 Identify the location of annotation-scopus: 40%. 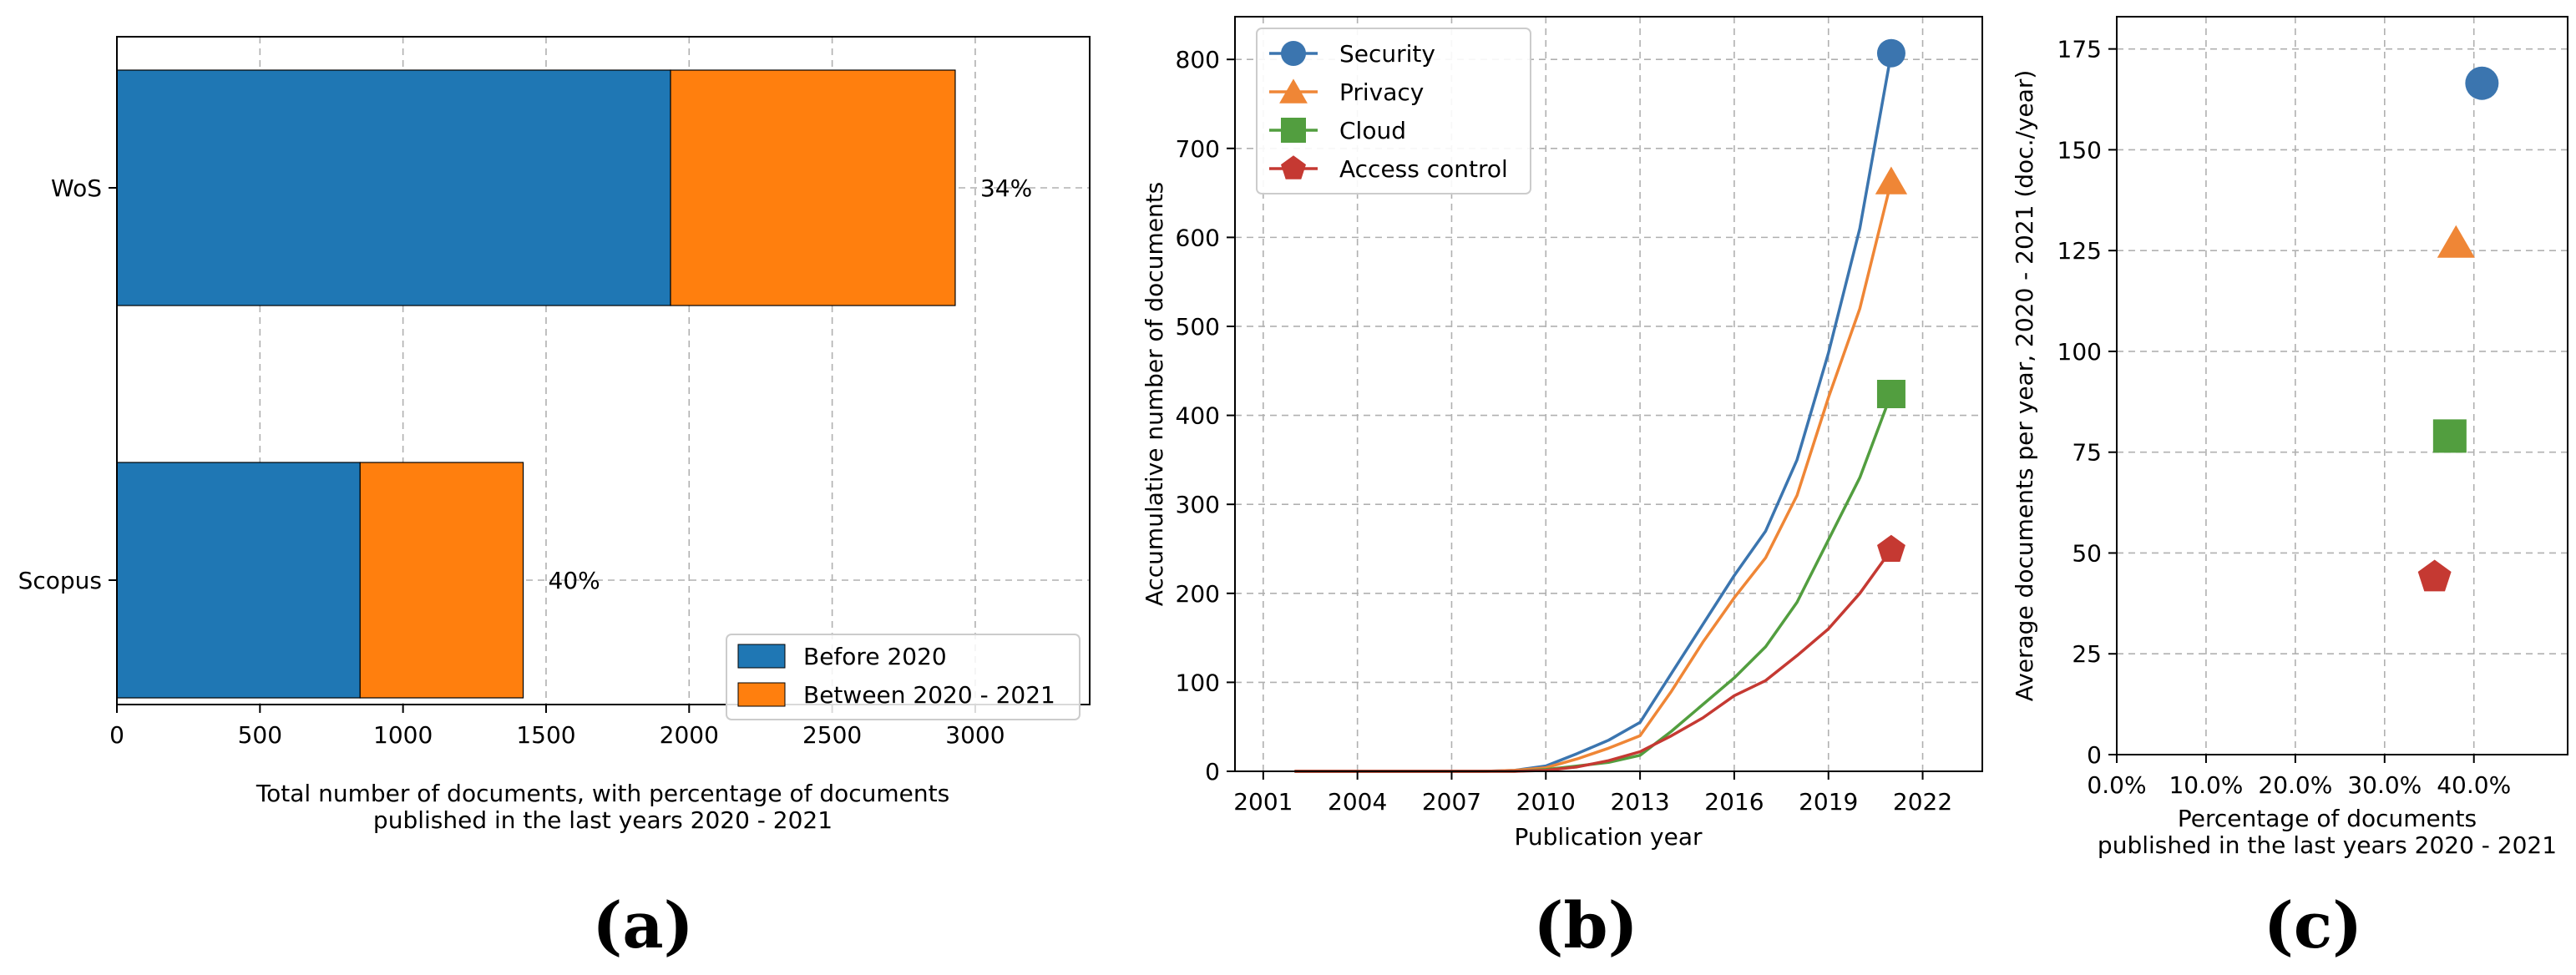
(574, 581).